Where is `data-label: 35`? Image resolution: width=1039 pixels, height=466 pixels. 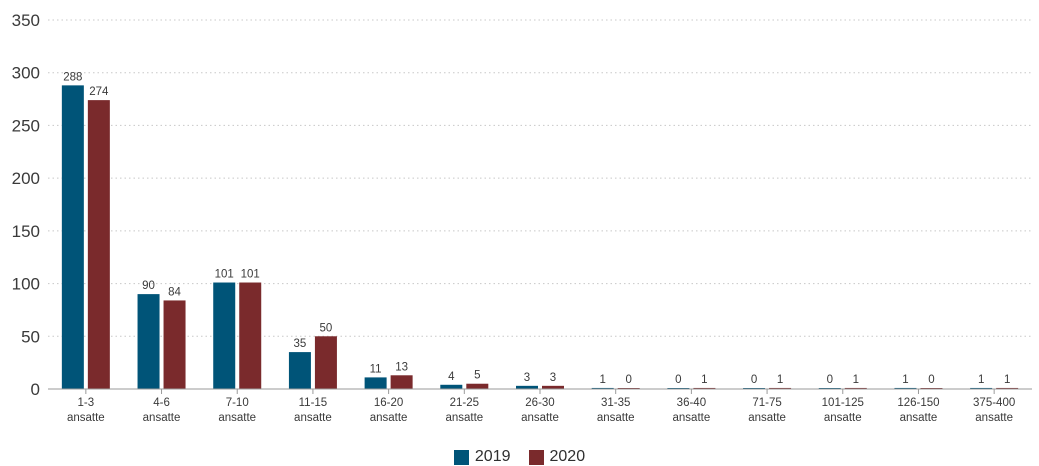 data-label: 35 is located at coordinates (300, 344).